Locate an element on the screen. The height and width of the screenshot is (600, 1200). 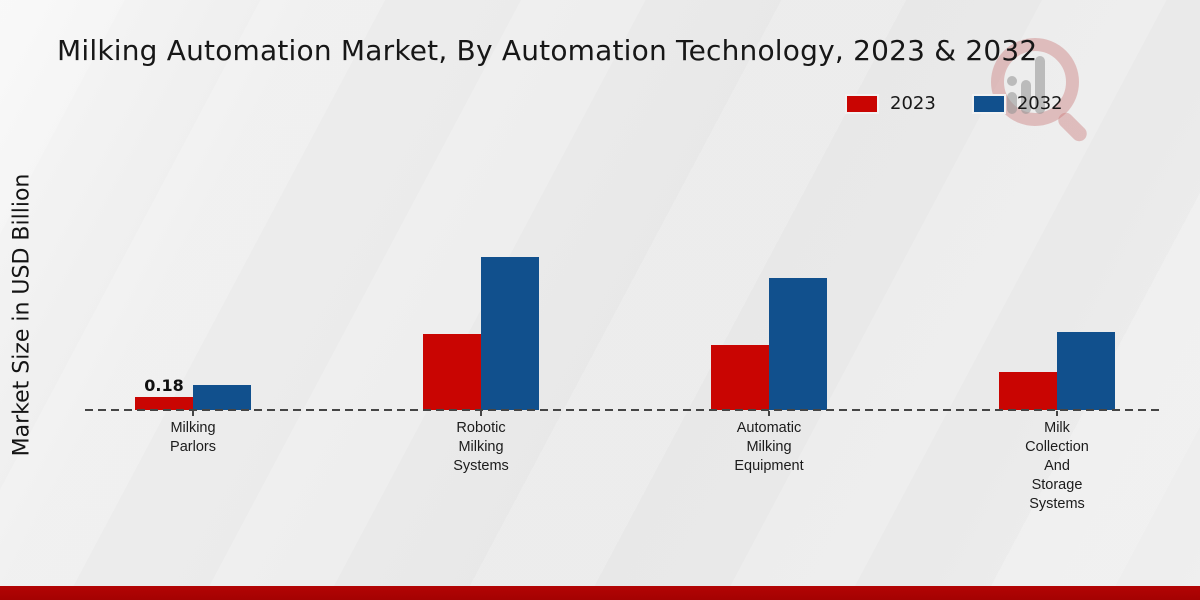
category-label-automatic-milking-equipment: Automatic Milking Equipment is located at coordinates (769, 447).